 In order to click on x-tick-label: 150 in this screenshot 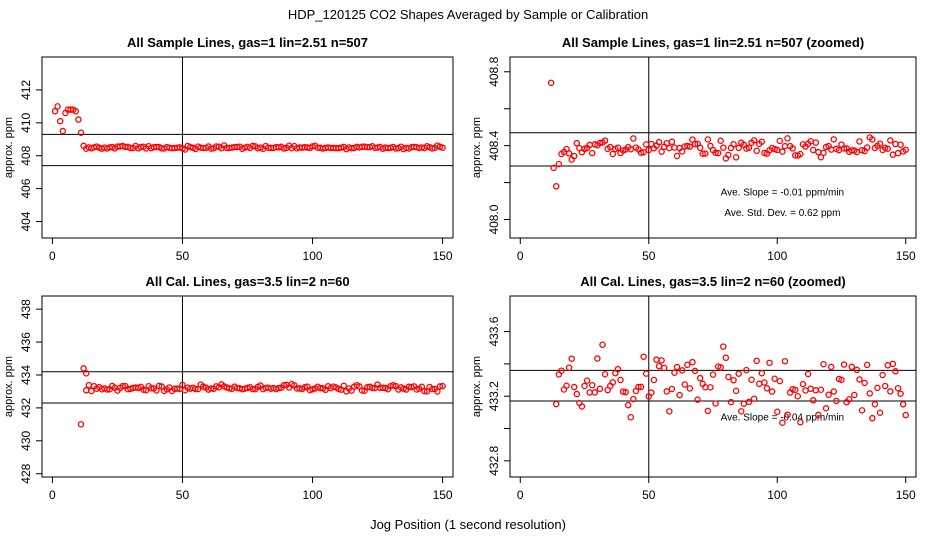, I will do `click(443, 495)`.